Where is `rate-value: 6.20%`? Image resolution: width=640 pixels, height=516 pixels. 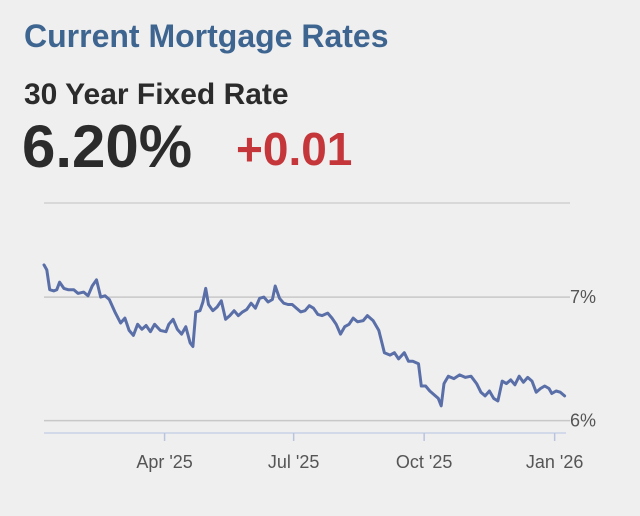 rate-value: 6.20% is located at coordinates (107, 146).